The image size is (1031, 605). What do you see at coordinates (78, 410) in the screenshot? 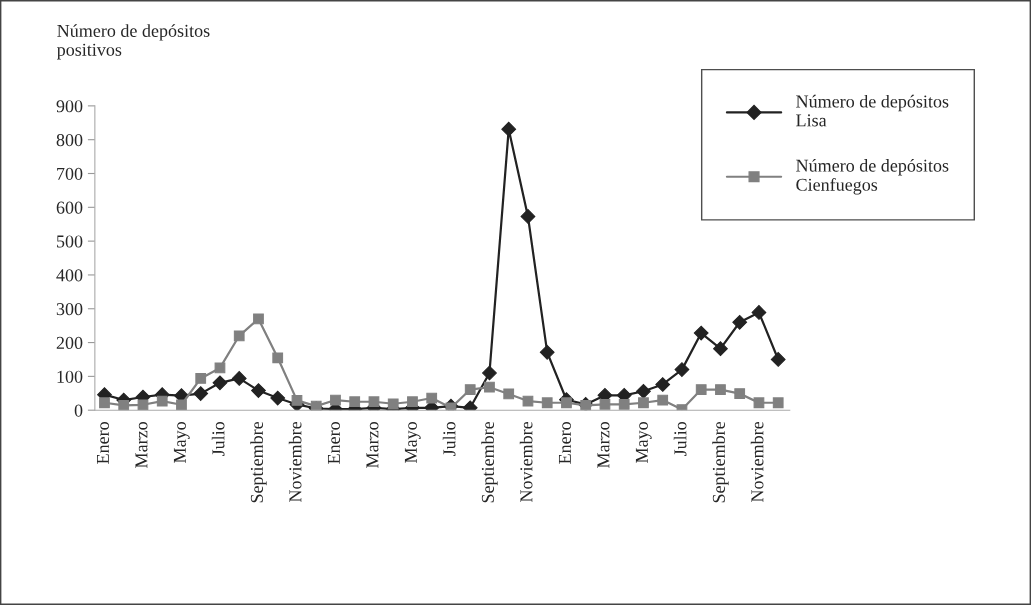
I see `y-tick-label: 0` at bounding box center [78, 410].